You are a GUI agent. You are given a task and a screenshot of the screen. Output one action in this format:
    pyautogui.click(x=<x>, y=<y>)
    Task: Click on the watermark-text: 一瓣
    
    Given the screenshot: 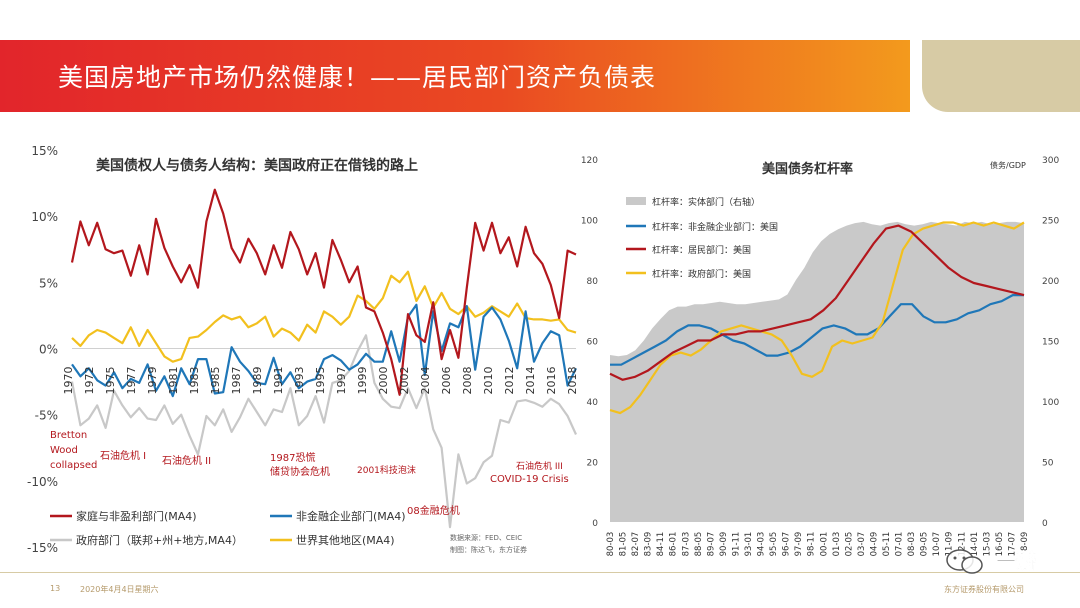 What is the action you would take?
    pyautogui.click(x=1016, y=561)
    